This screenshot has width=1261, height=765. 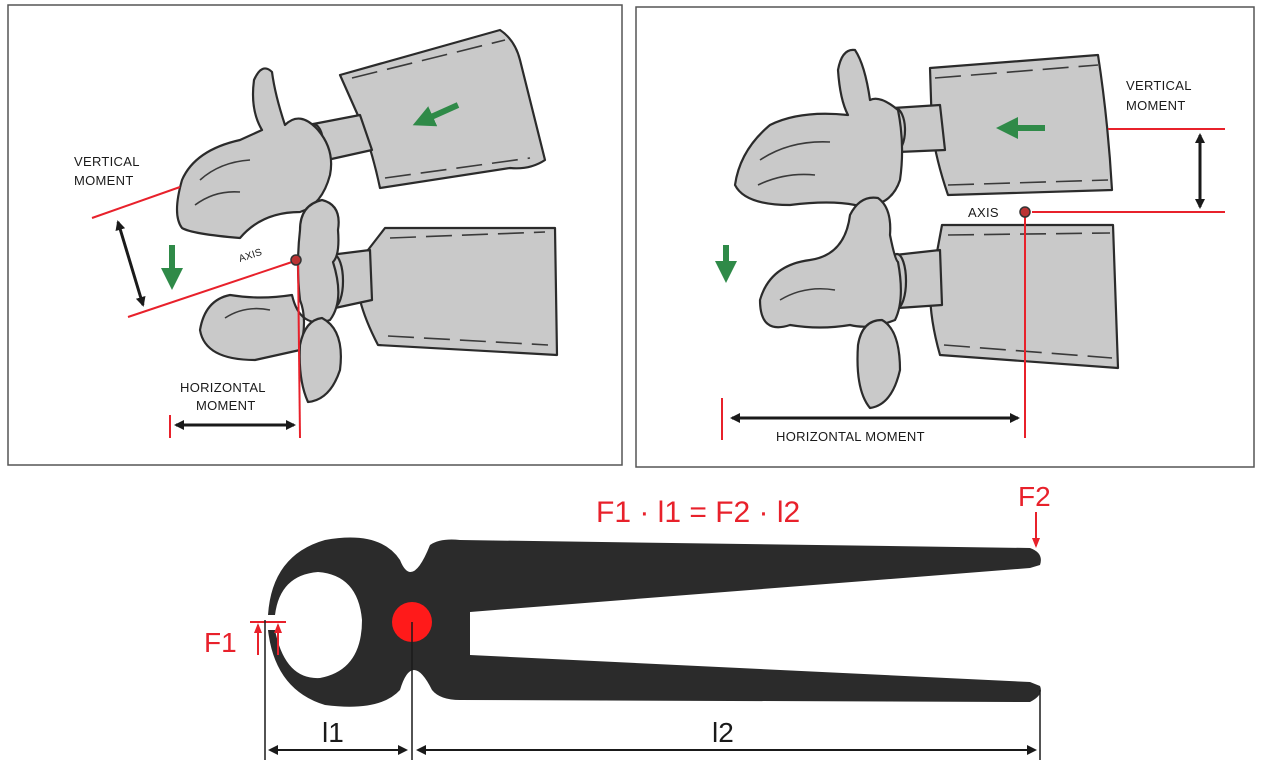 What do you see at coordinates (299, 349) in the screenshot?
I see `left-axis-drop-line` at bounding box center [299, 349].